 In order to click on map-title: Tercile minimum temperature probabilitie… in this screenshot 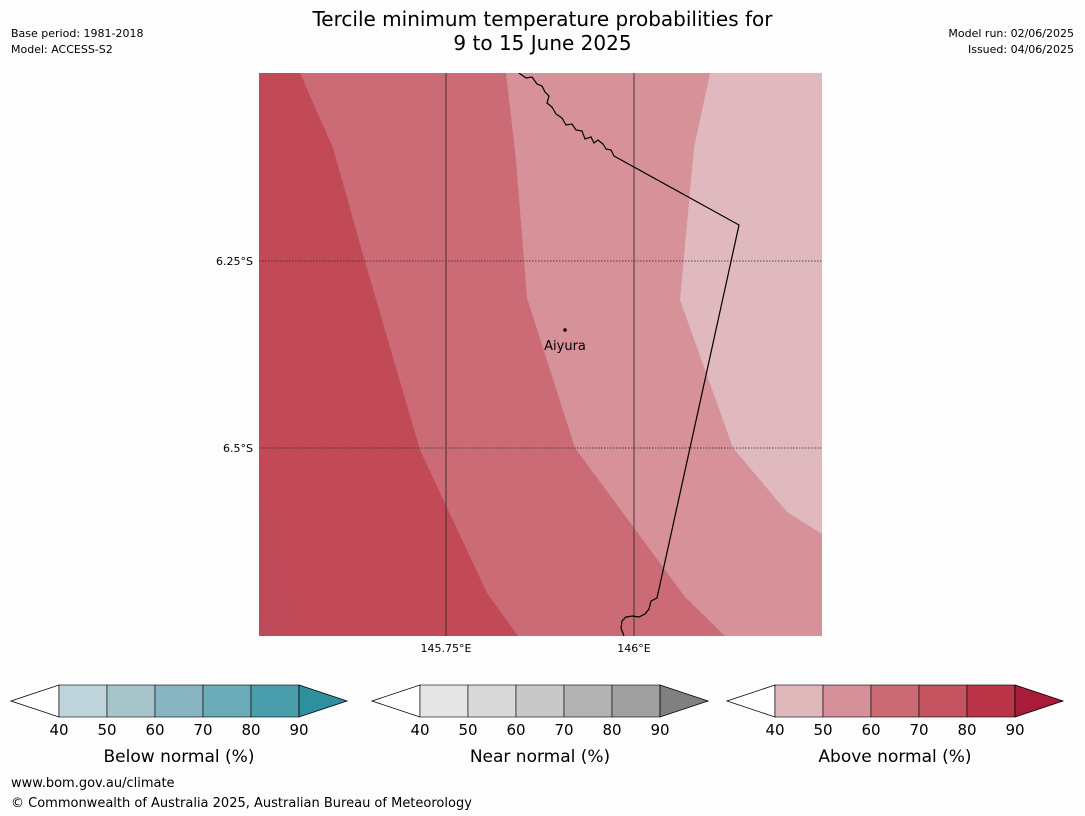, I will do `click(542, 31)`.